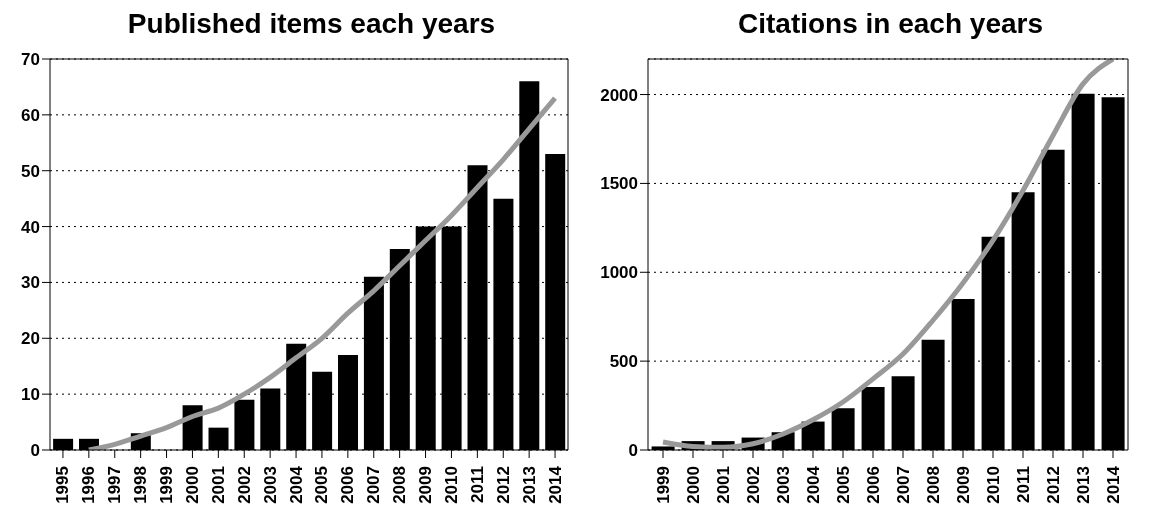 The width and height of the screenshot is (1155, 525). Describe the element at coordinates (619, 95) in the screenshot. I see `y-tick-label: 2000` at that location.